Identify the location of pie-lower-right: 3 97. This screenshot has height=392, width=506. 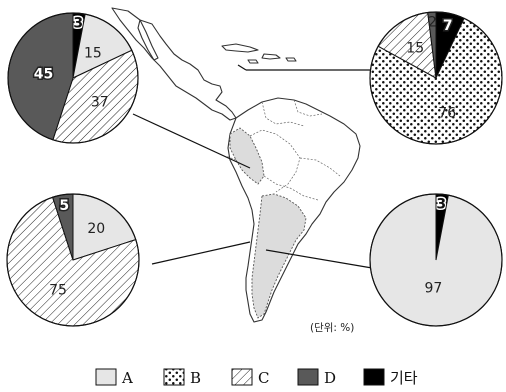
(436, 260).